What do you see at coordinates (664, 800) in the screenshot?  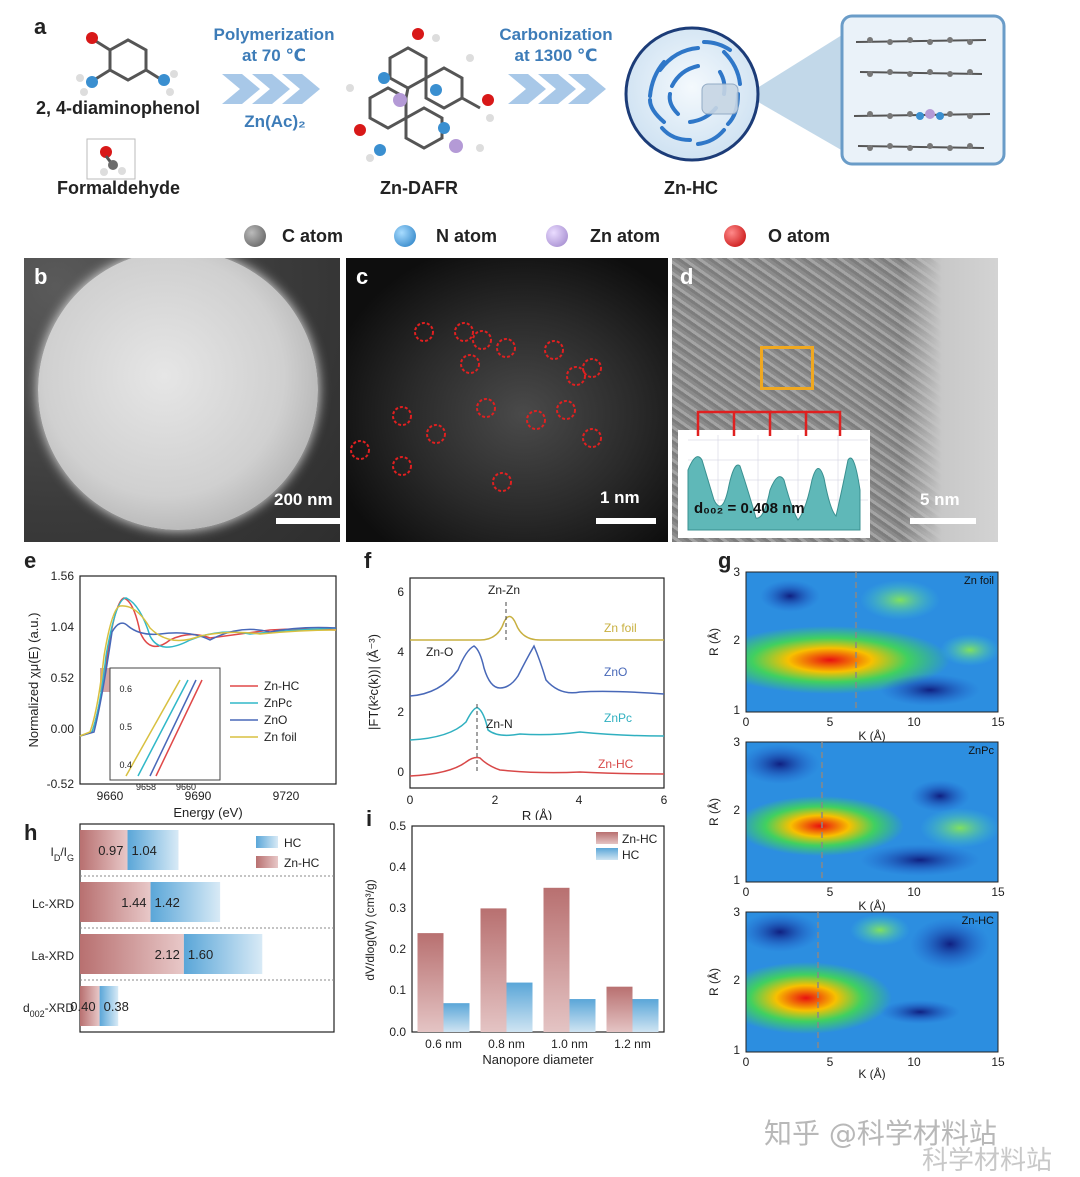 I see `exafs-xtick-3: 6` at bounding box center [664, 800].